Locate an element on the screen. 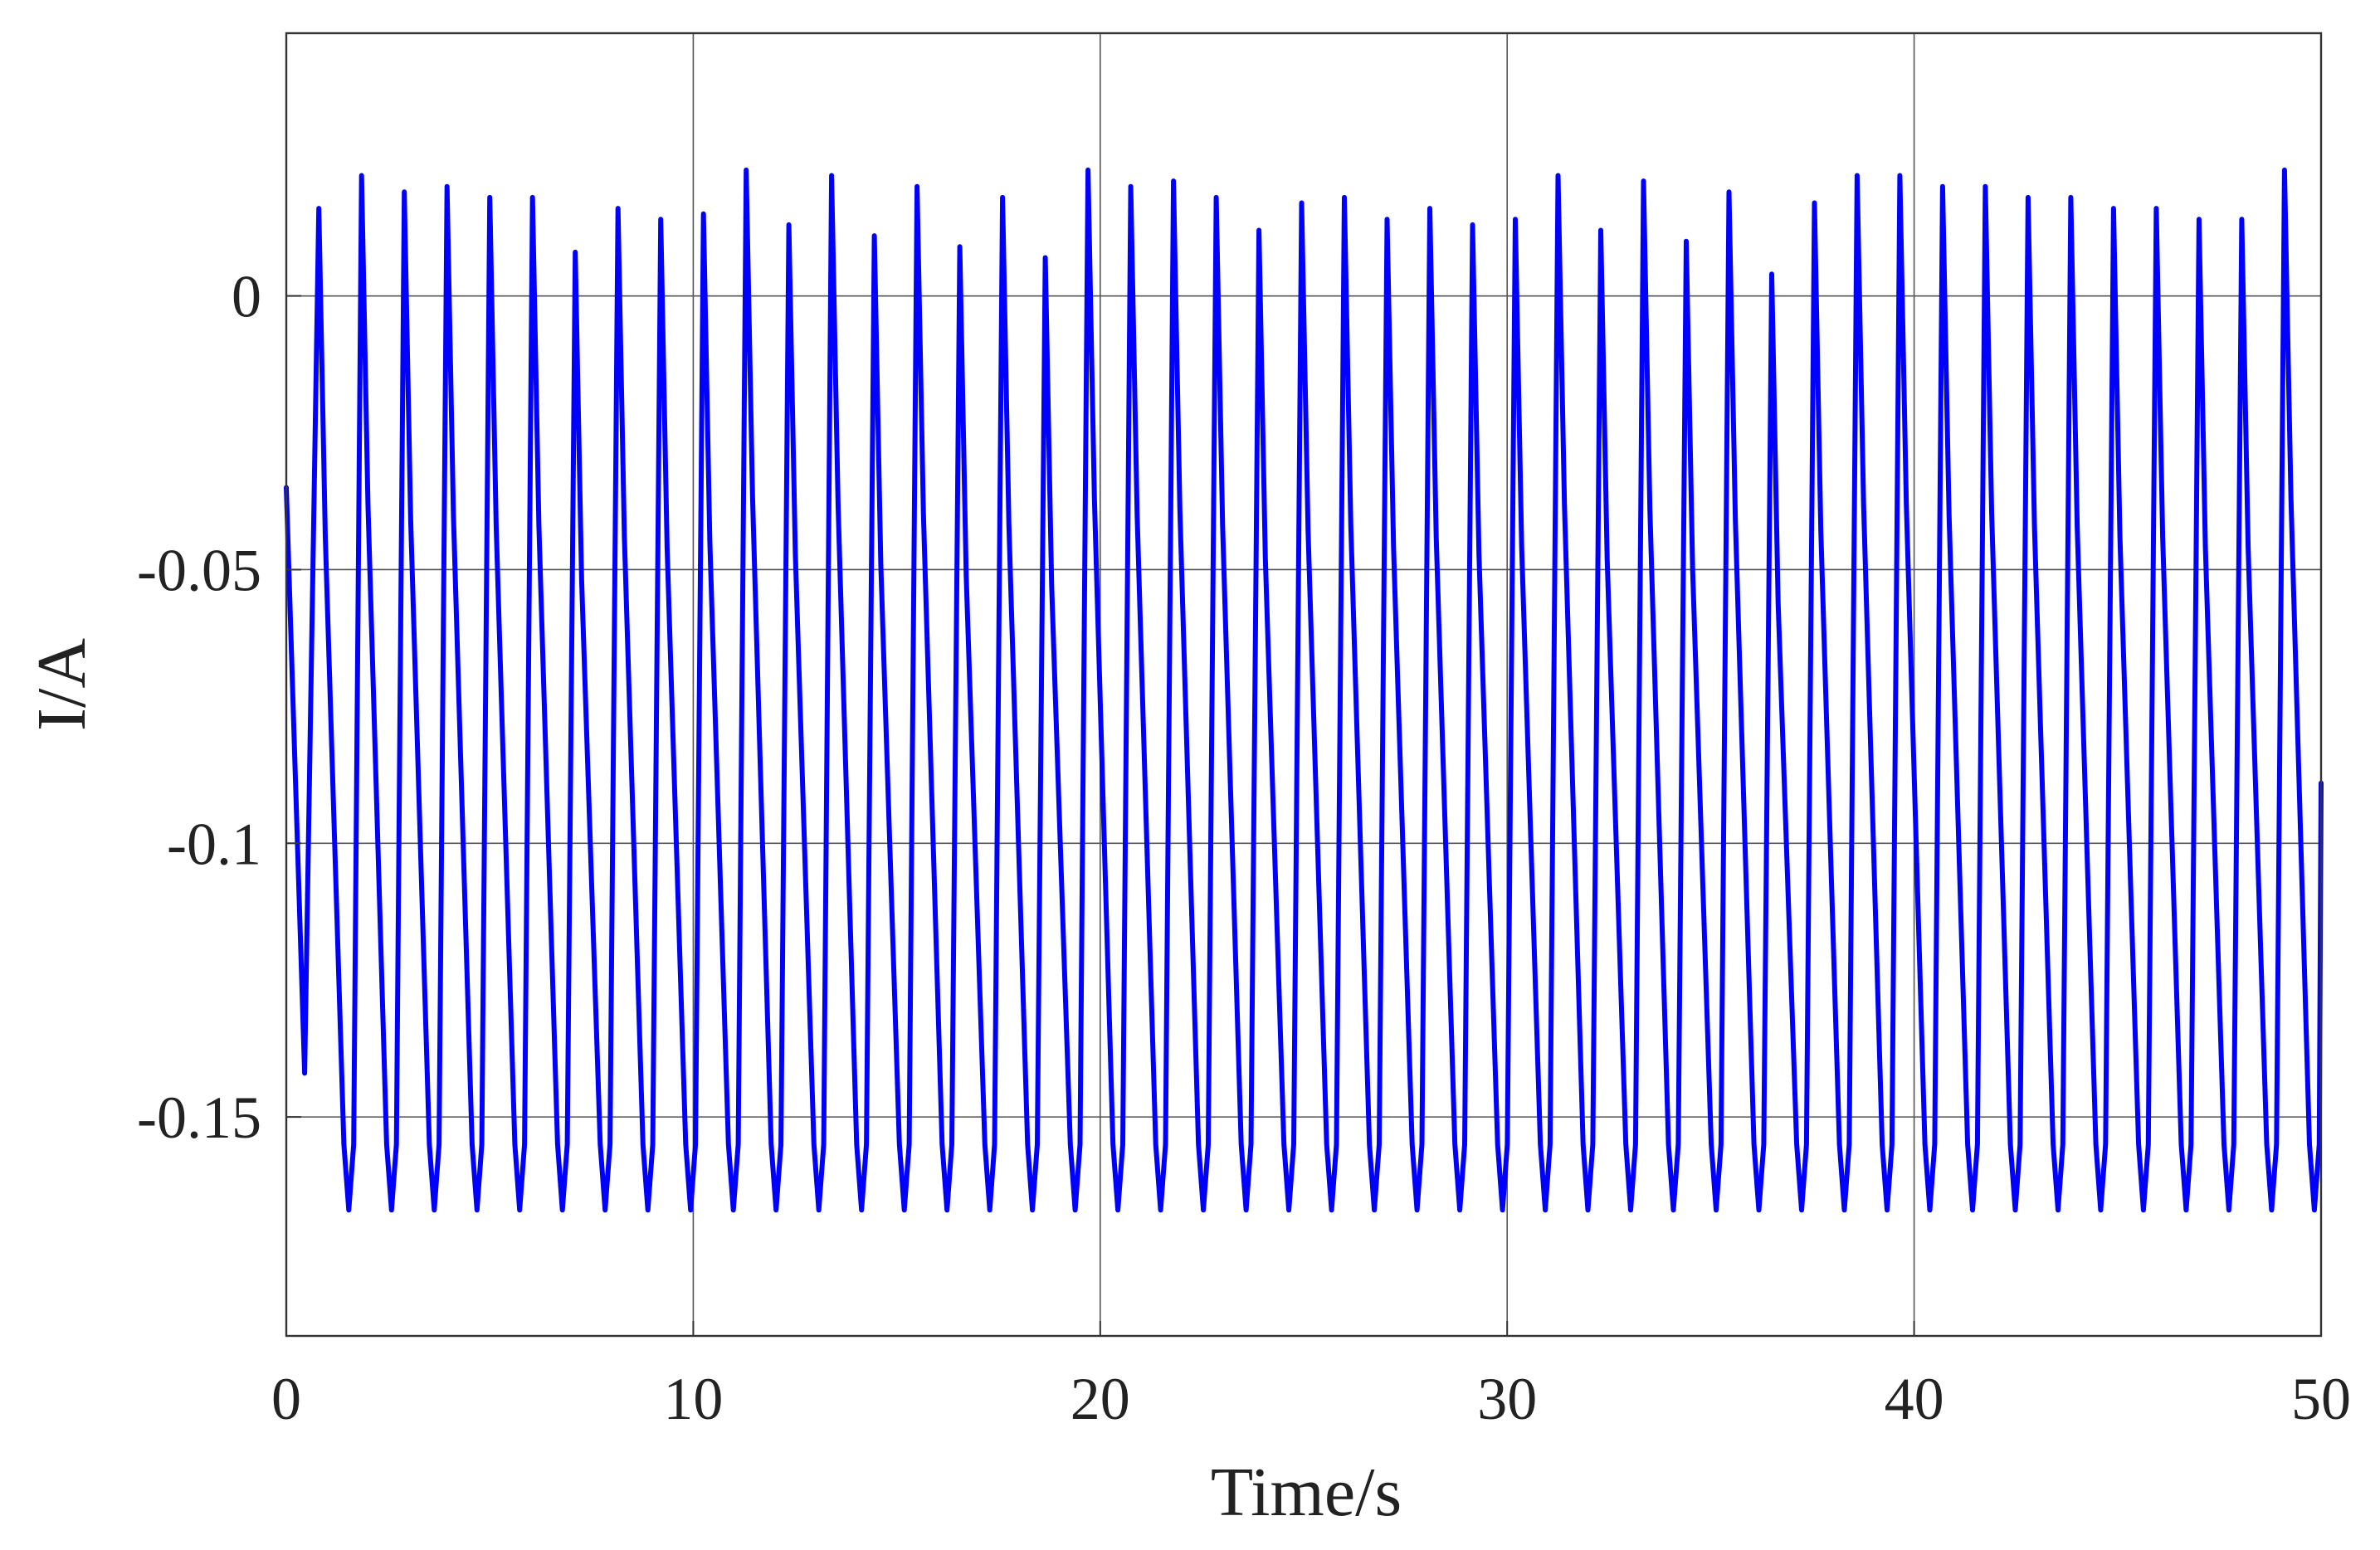 The image size is (2380, 1550). x-tick-label: 20 is located at coordinates (1100, 1399).